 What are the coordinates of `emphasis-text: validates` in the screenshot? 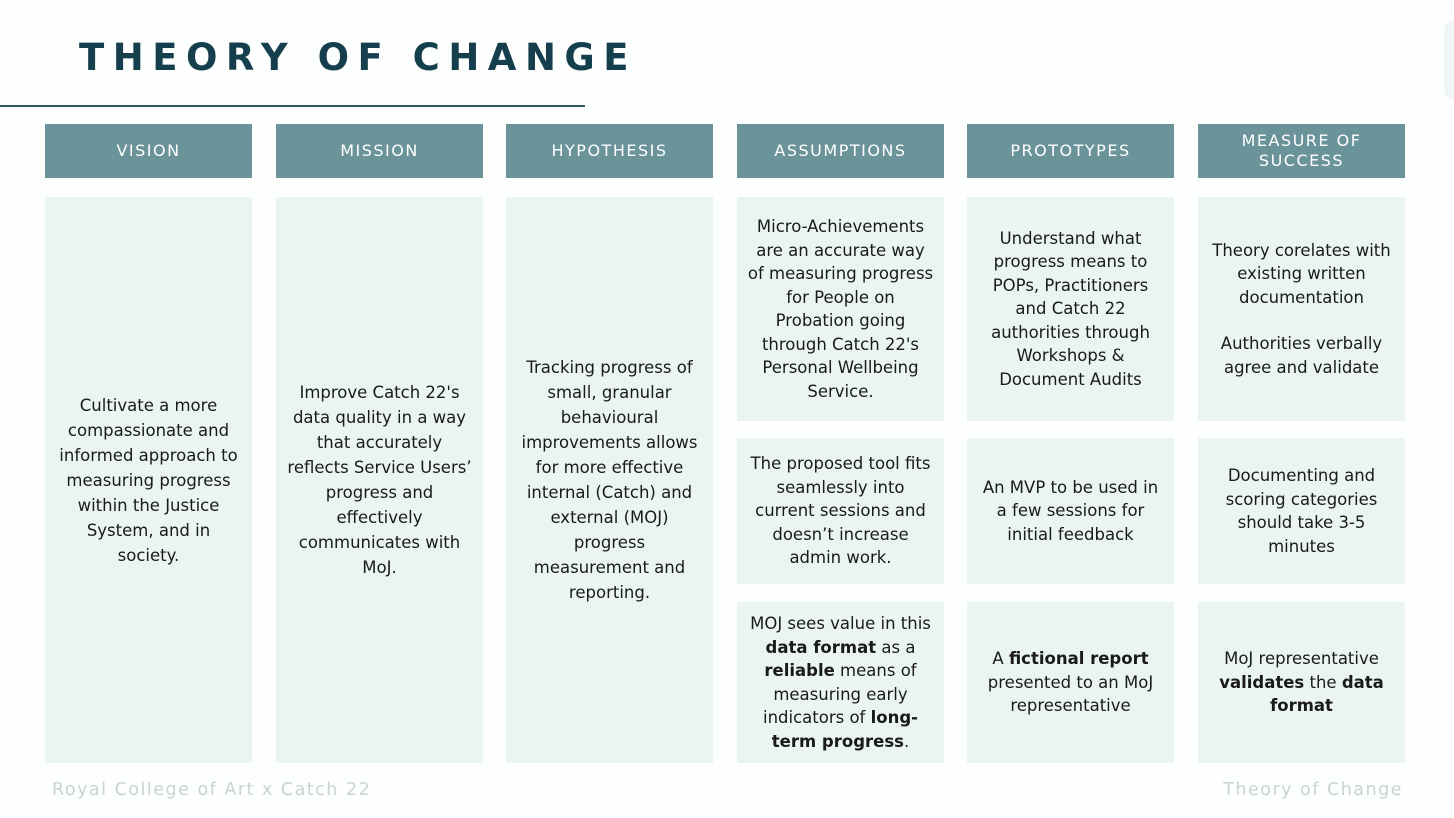 It's located at (1262, 682).